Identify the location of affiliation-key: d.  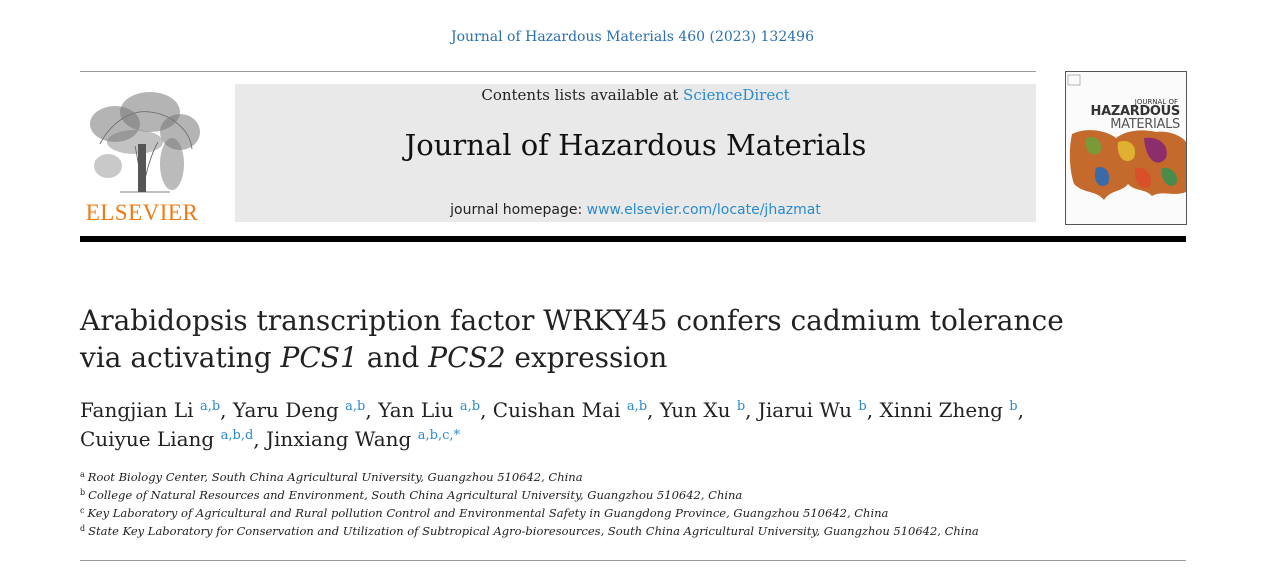
(83, 528).